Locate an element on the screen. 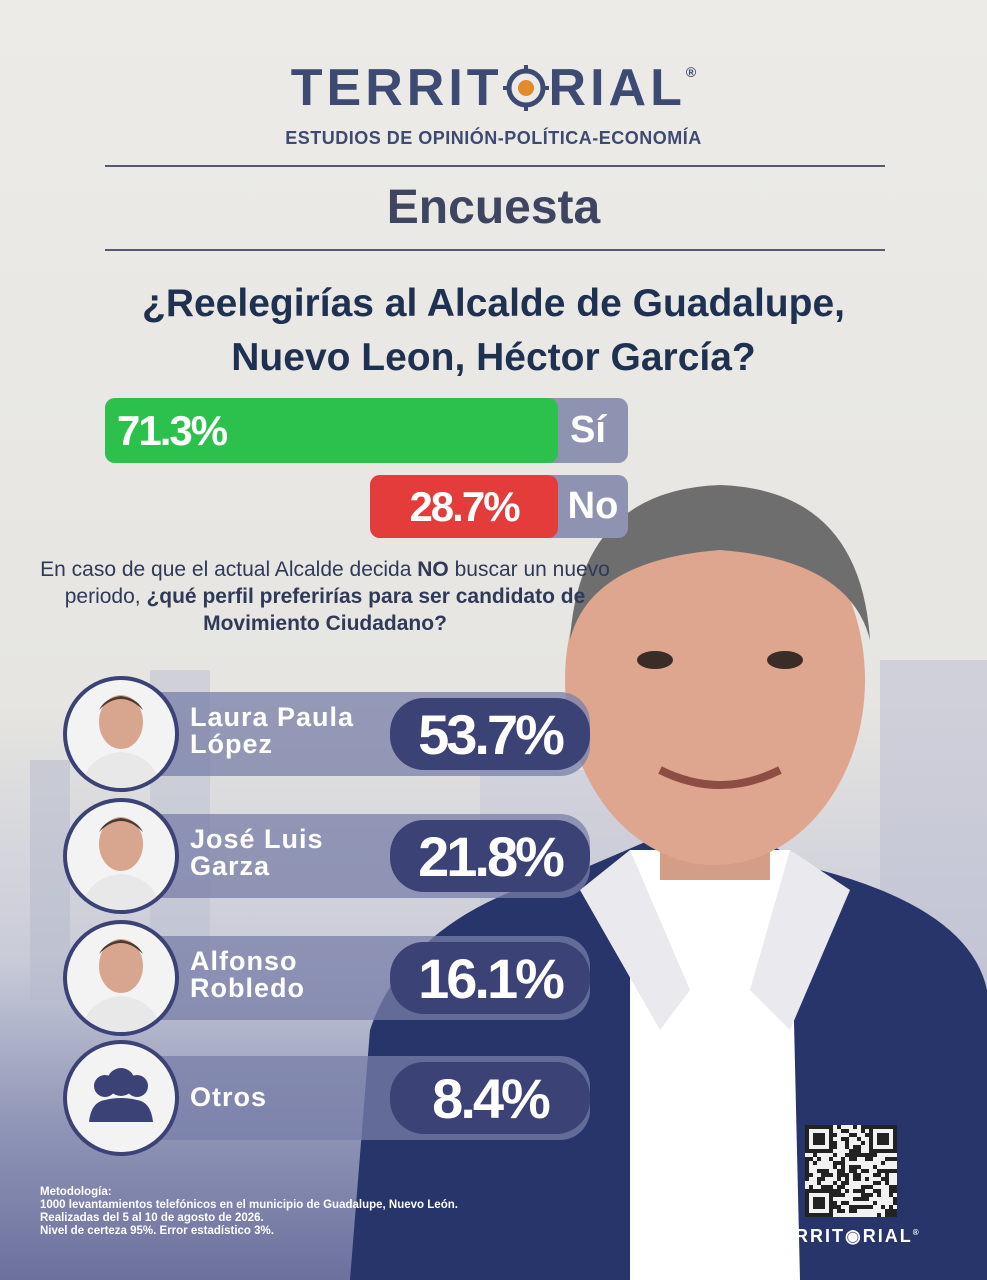  target-icon is located at coordinates (525, 88).